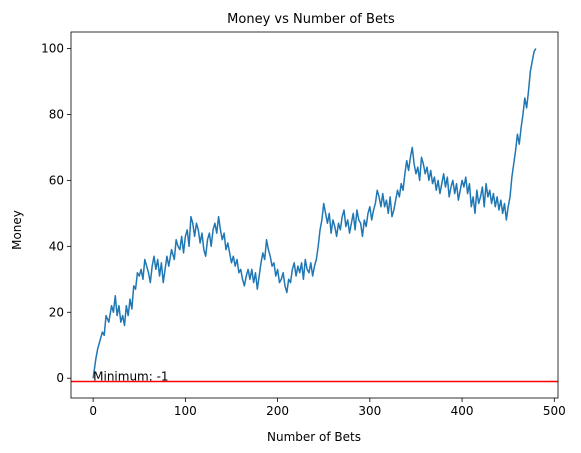 The height and width of the screenshot is (453, 581). Describe the element at coordinates (369, 411) in the screenshot. I see `x-tick-label: 300` at that location.